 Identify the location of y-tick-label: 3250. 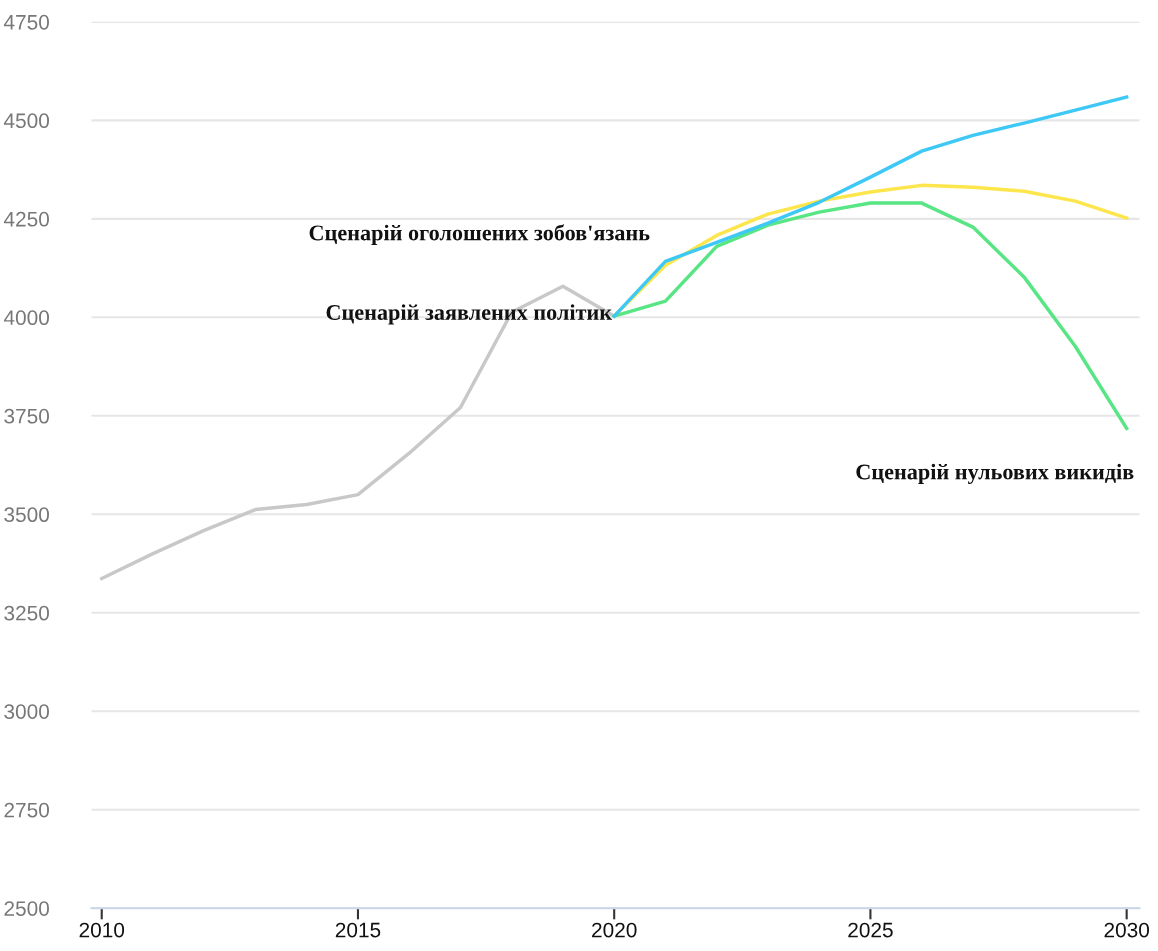
(27, 613).